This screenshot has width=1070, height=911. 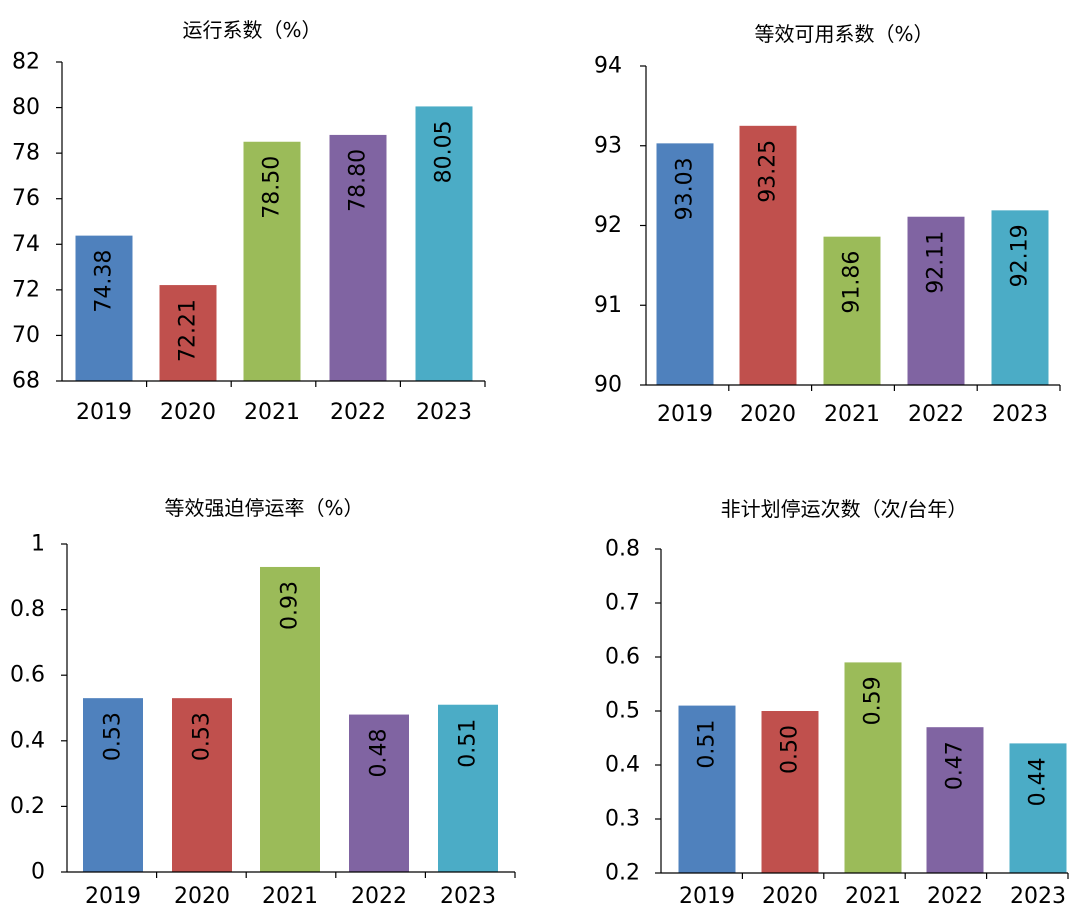 What do you see at coordinates (38, 544) in the screenshot?
I see `y-tick-label: 1` at bounding box center [38, 544].